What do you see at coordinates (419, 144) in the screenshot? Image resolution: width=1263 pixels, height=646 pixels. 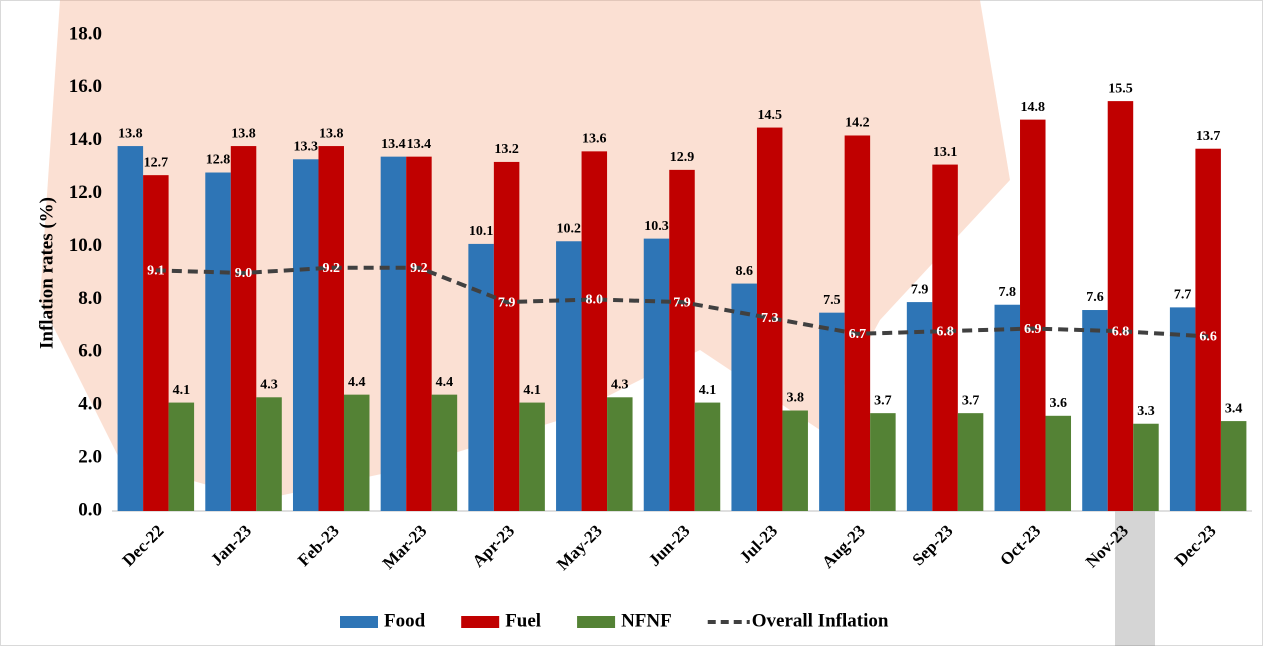 I see `data-label: 13.4` at bounding box center [419, 144].